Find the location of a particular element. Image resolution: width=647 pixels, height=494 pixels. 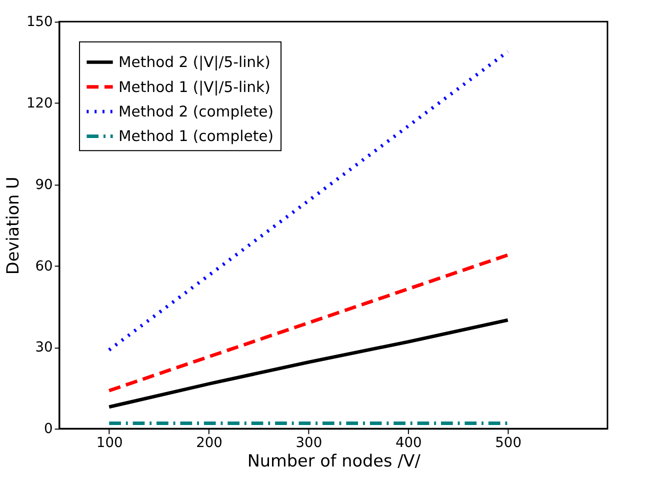

x-tick-label: 100 is located at coordinates (109, 442).